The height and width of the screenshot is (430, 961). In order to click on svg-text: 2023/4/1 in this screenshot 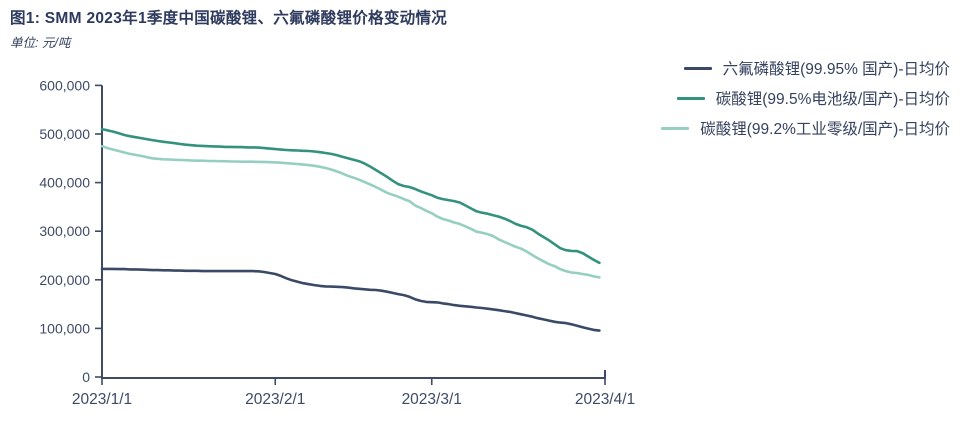, I will do `click(605, 399)`.